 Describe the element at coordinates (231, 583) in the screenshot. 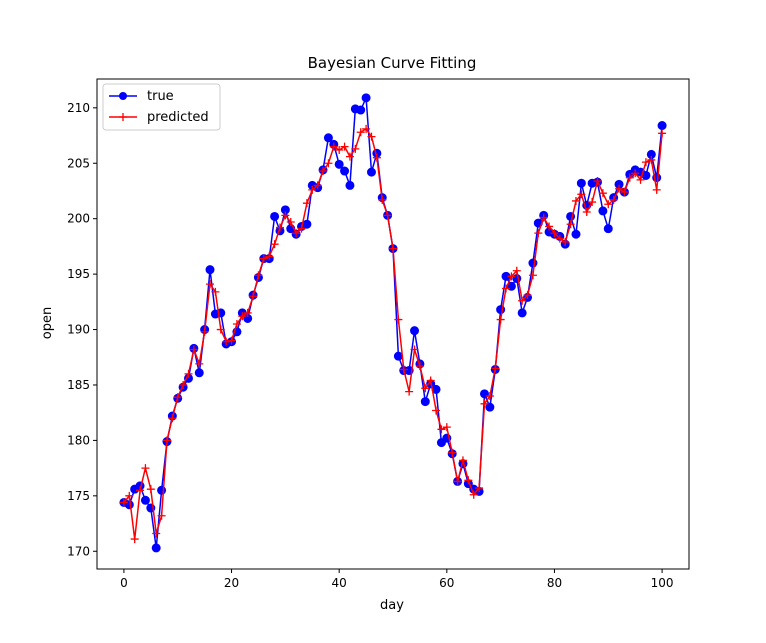

I see `x-tick-label: 20` at that location.